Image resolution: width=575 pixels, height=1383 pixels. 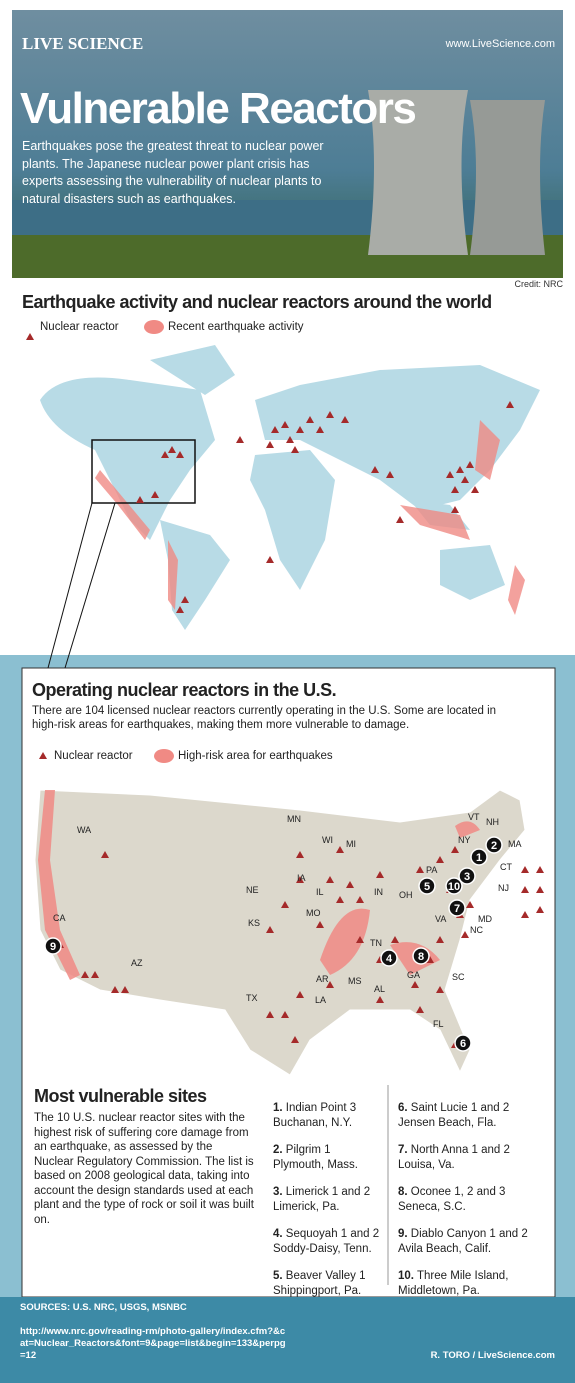 I want to click on photo-credit: Credit: NRC, so click(x=538, y=284).